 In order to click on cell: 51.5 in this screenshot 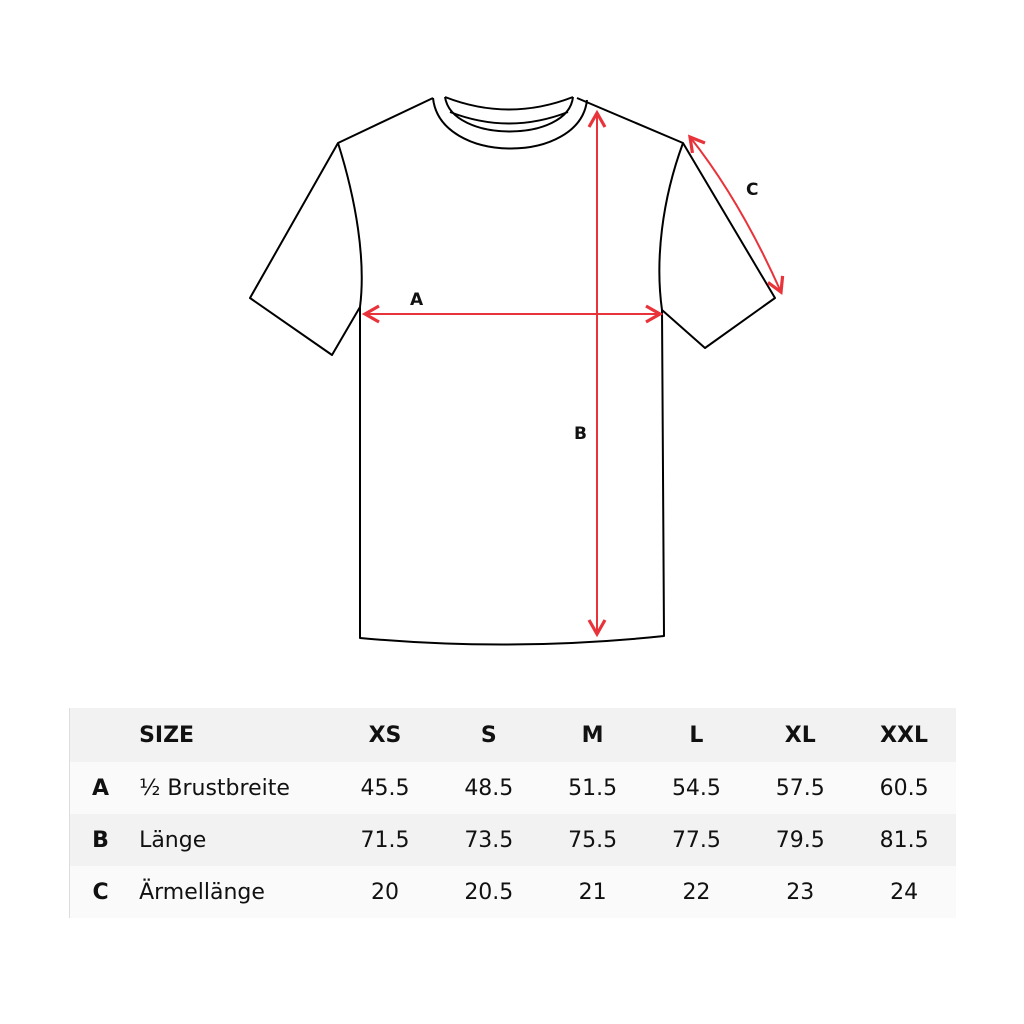, I will do `click(592, 788)`.